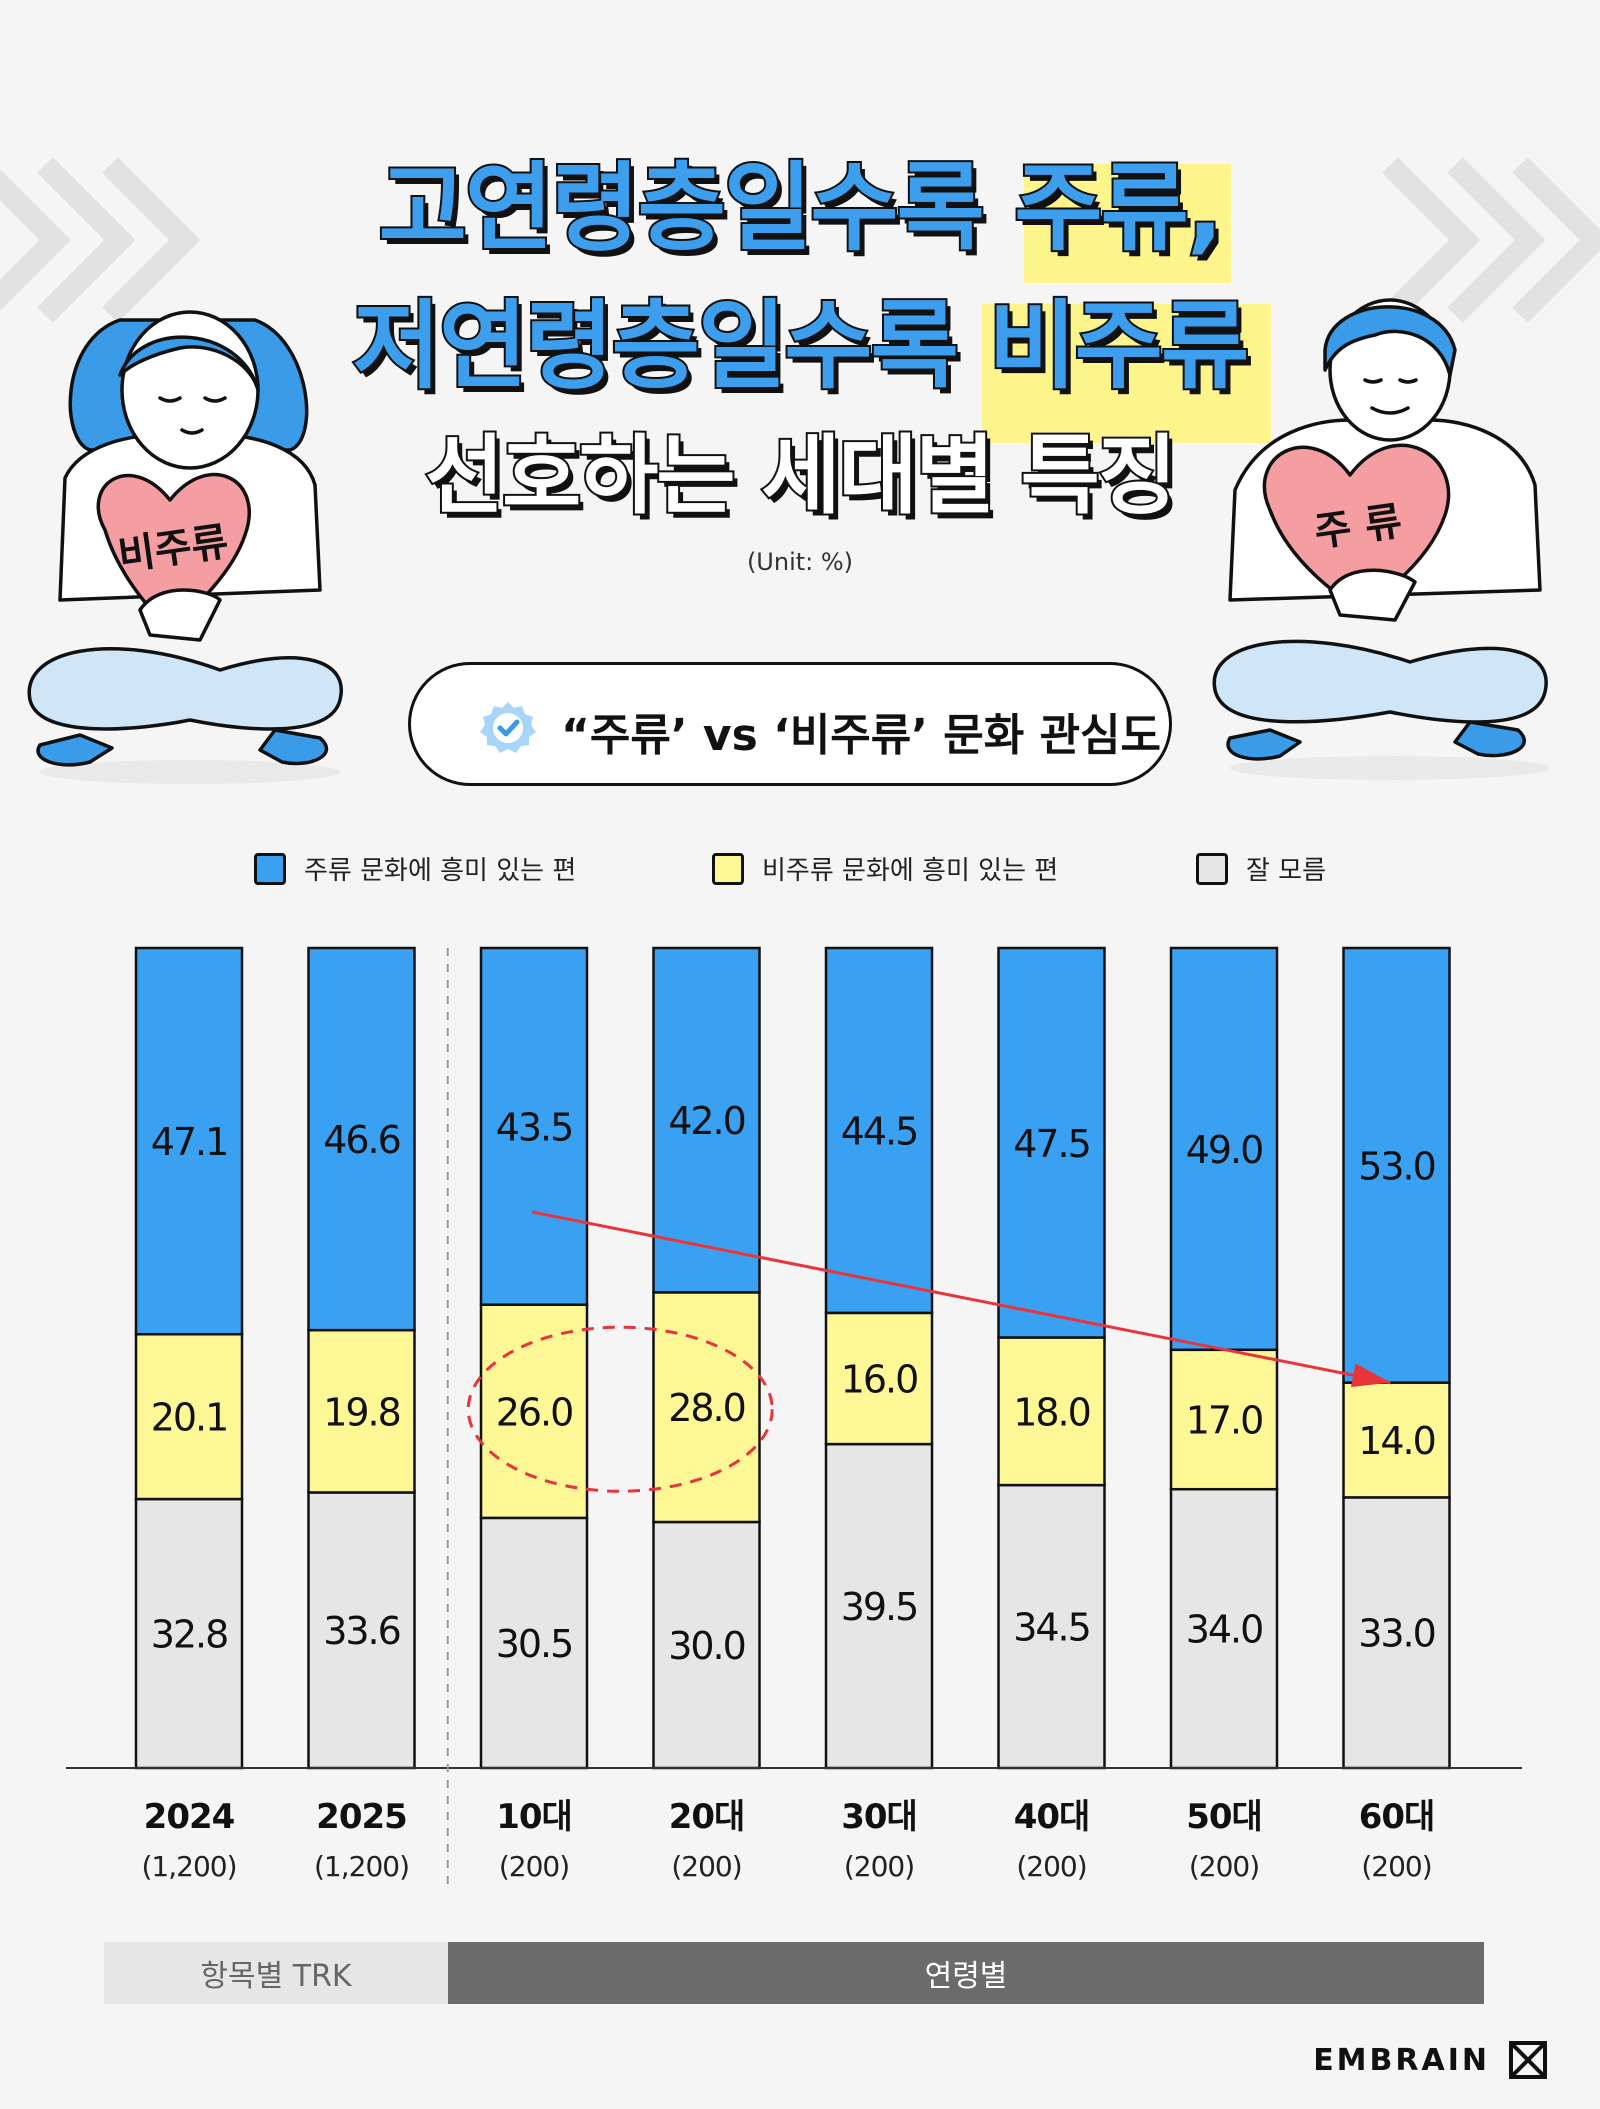  I want to click on bar-segment-0-60대, so click(1396, 1633).